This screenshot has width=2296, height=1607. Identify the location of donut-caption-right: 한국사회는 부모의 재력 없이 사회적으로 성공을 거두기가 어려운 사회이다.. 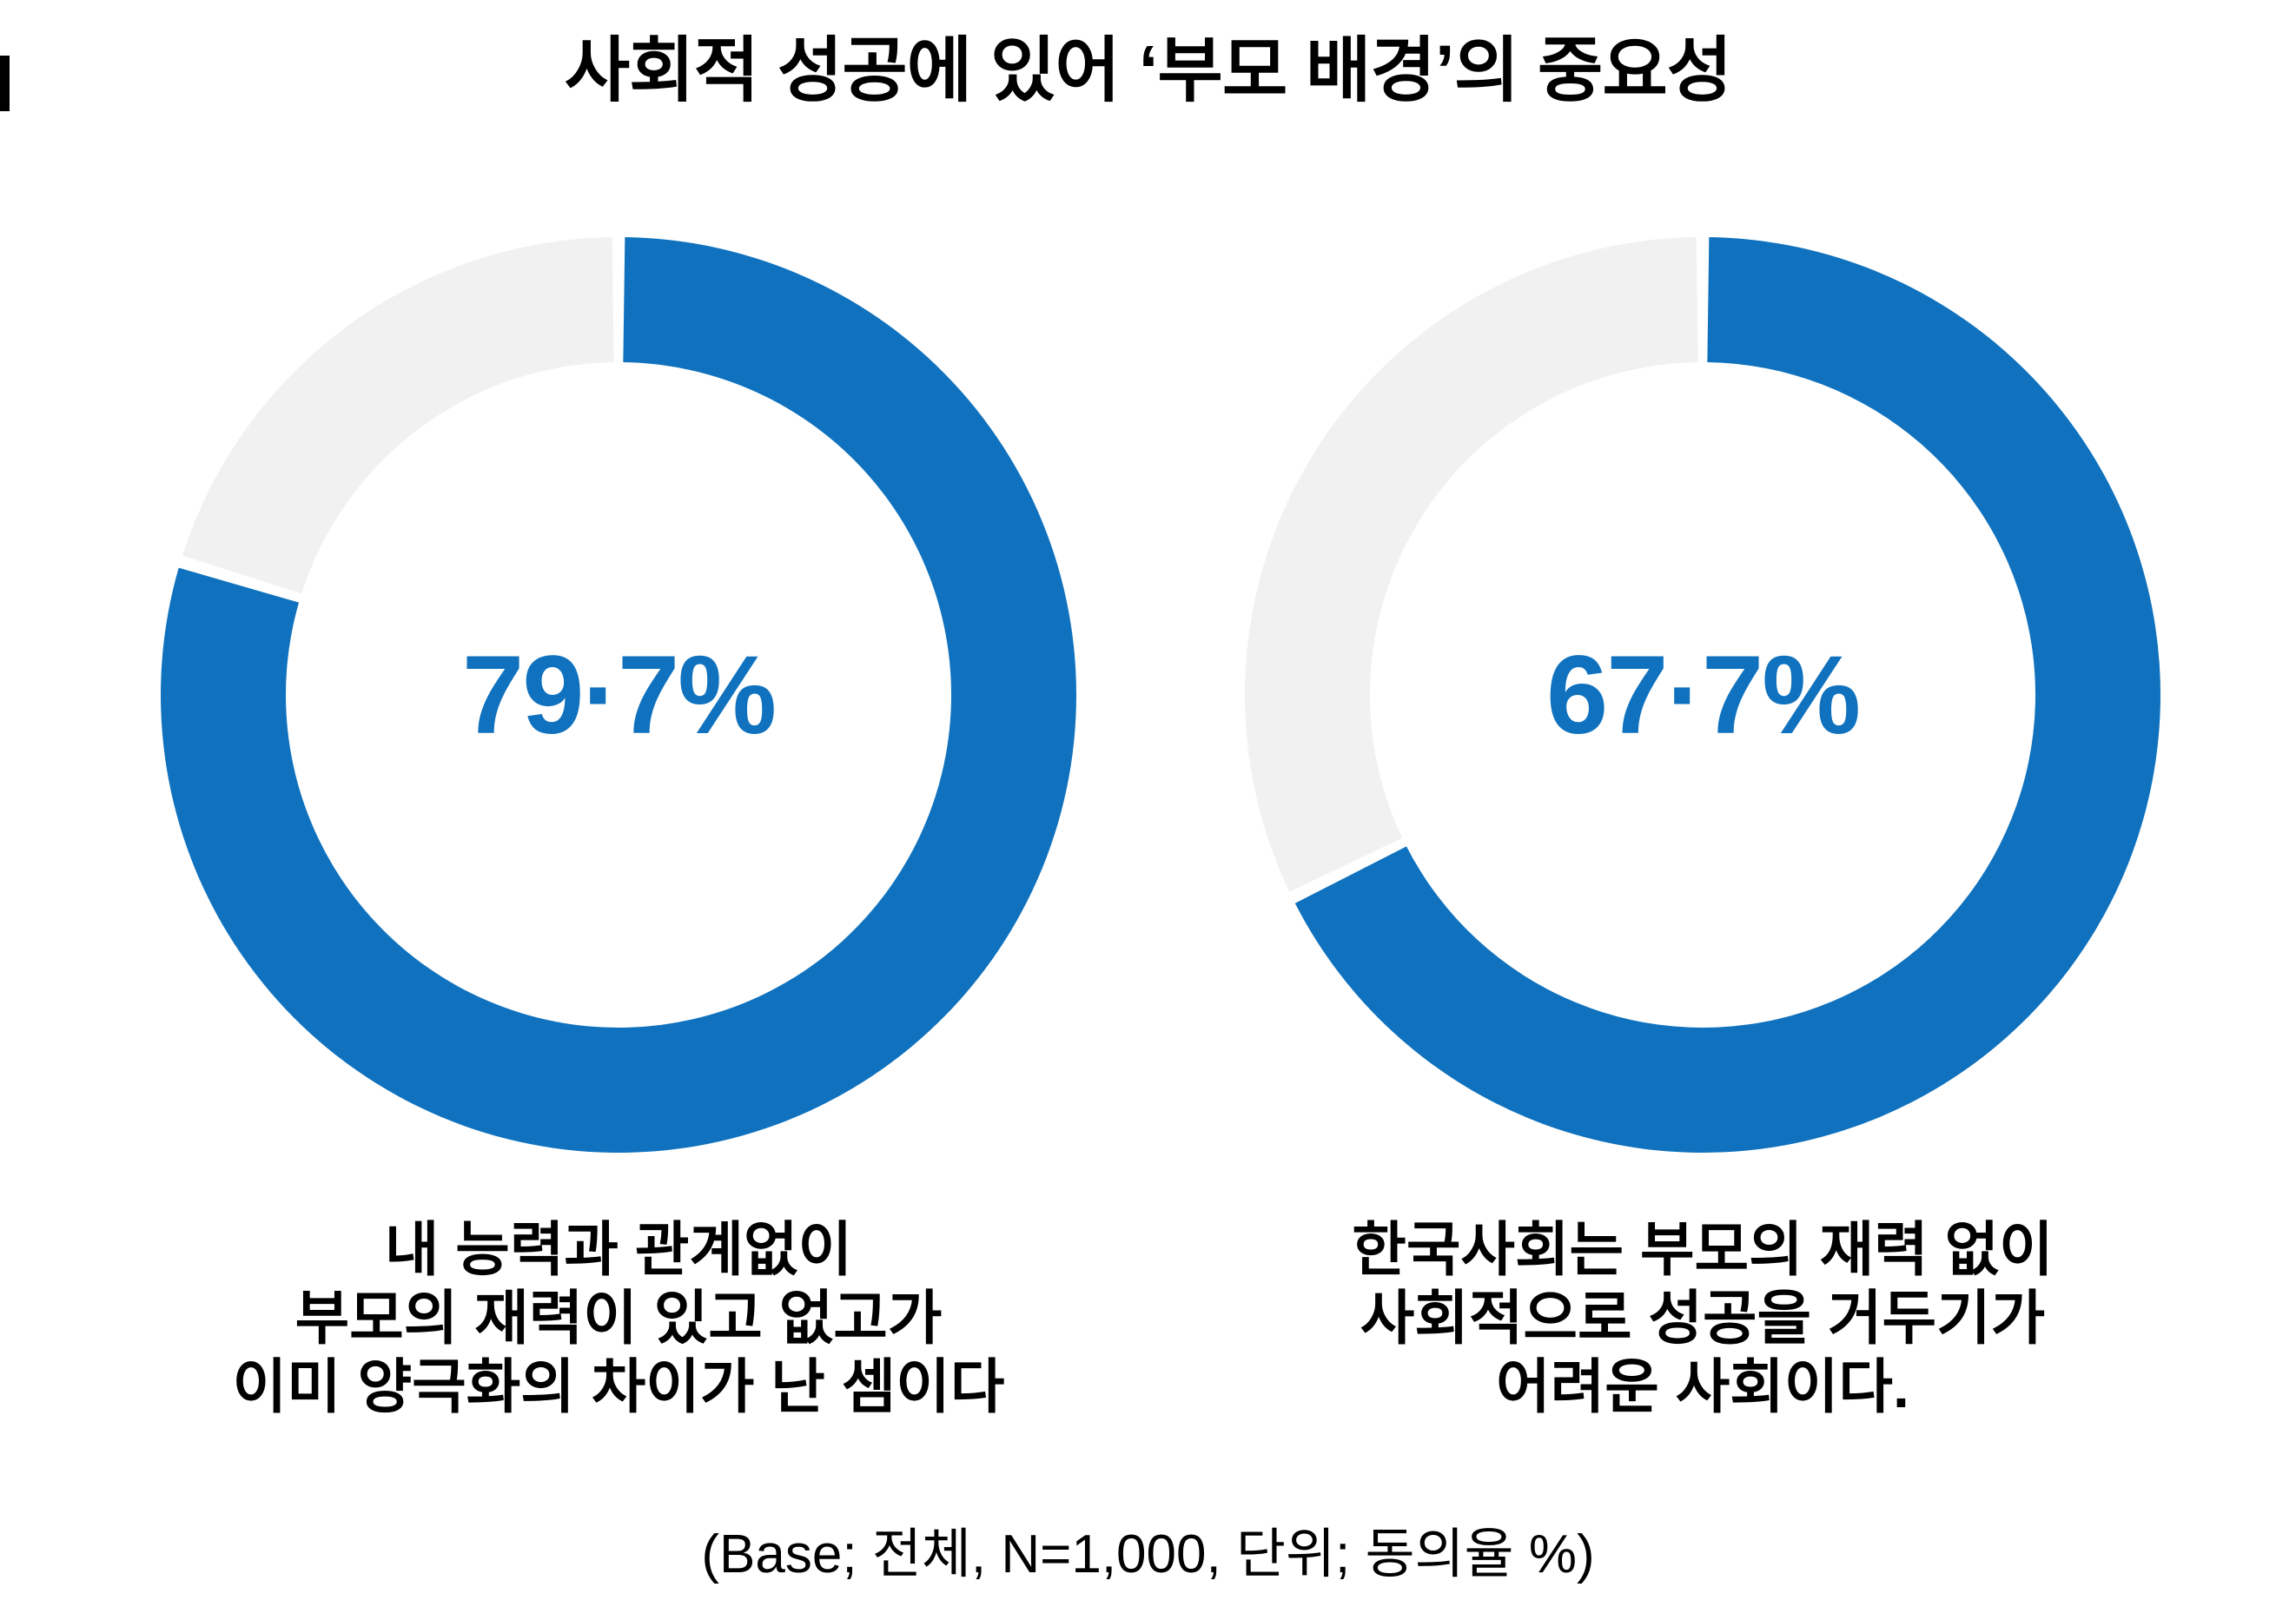
(1703, 1319).